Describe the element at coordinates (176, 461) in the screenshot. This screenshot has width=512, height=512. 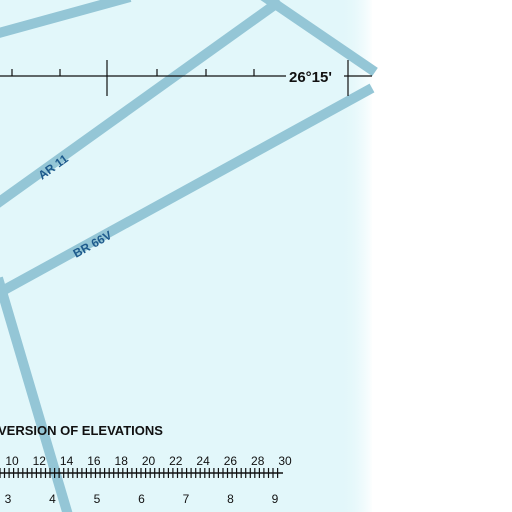
I see `feet-label: 22` at that location.